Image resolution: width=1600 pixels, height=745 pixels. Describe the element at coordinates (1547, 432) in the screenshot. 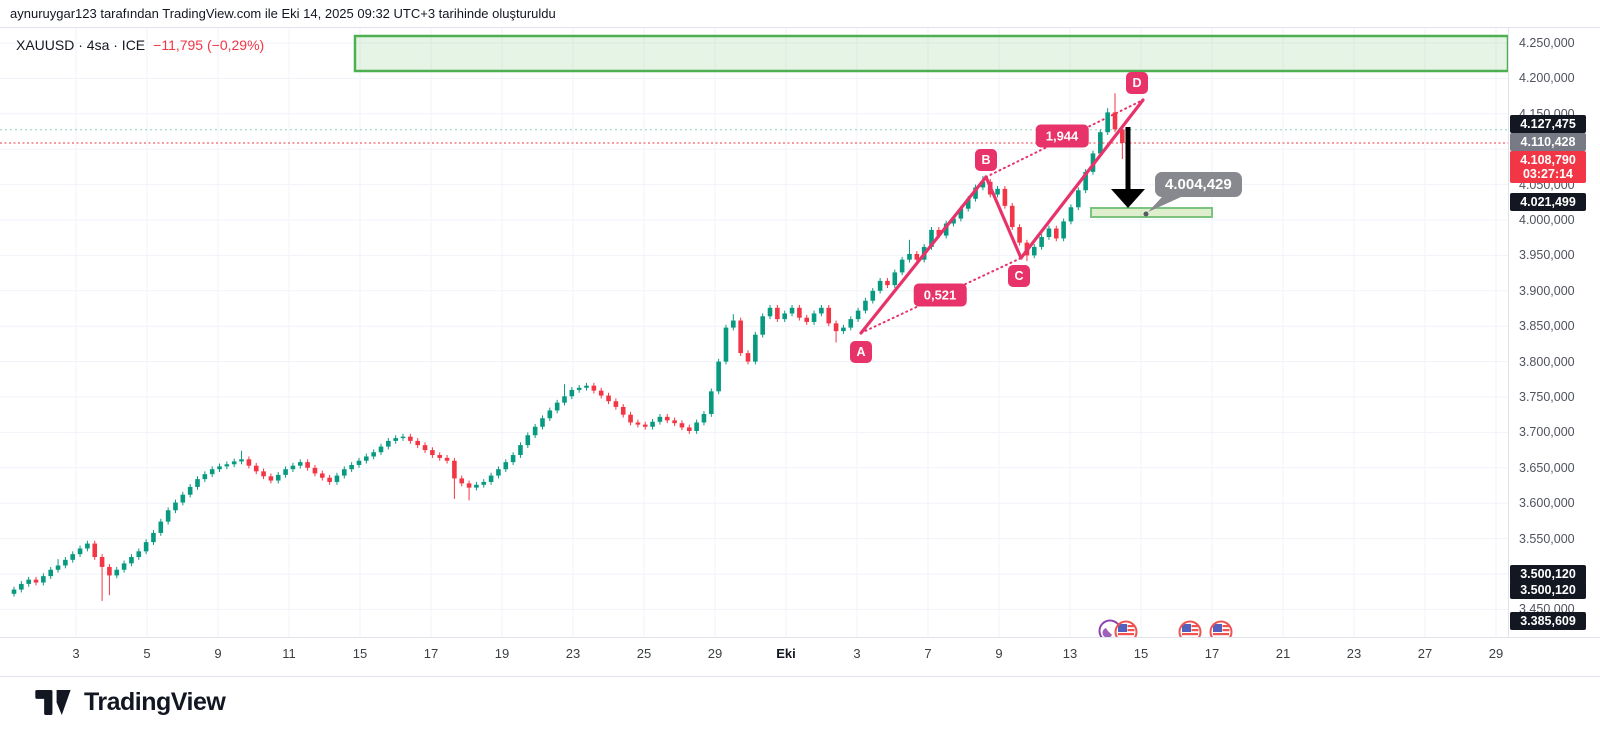

I see `price-axis-tick: 3.700,000` at that location.